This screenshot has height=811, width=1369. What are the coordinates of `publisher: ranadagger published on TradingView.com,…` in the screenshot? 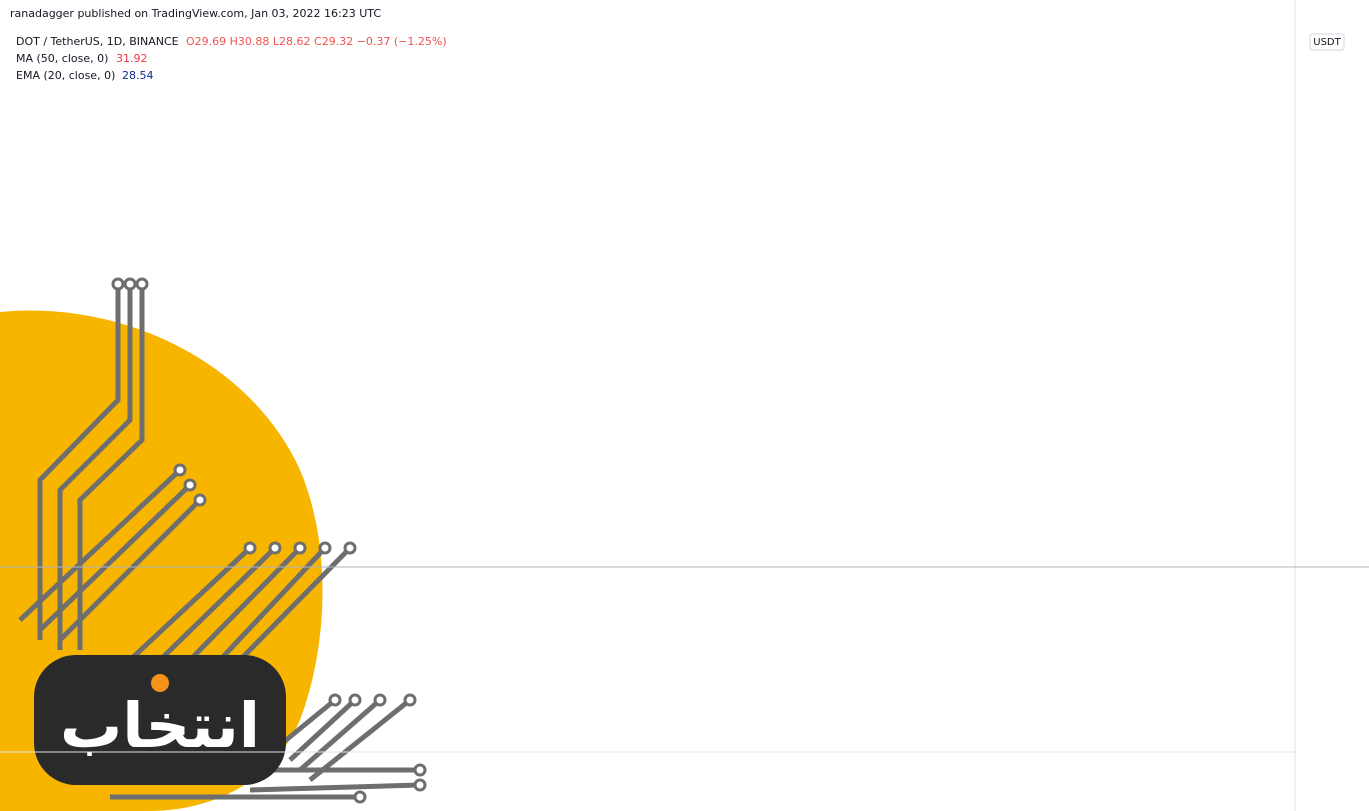 It's located at (195, 13).